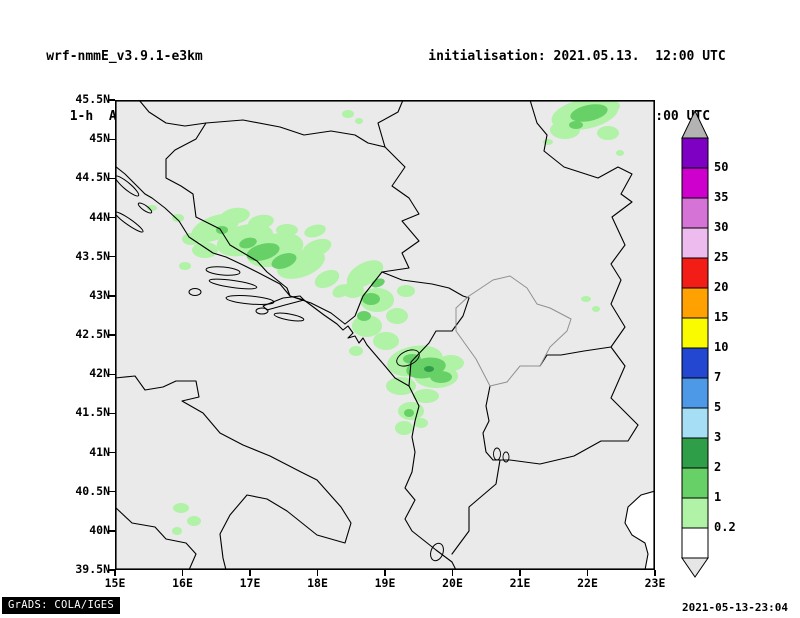 This screenshot has height=618, width=800. Describe the element at coordinates (425, 285) in the screenshot. I see `montenegro-serbia-border` at that location.